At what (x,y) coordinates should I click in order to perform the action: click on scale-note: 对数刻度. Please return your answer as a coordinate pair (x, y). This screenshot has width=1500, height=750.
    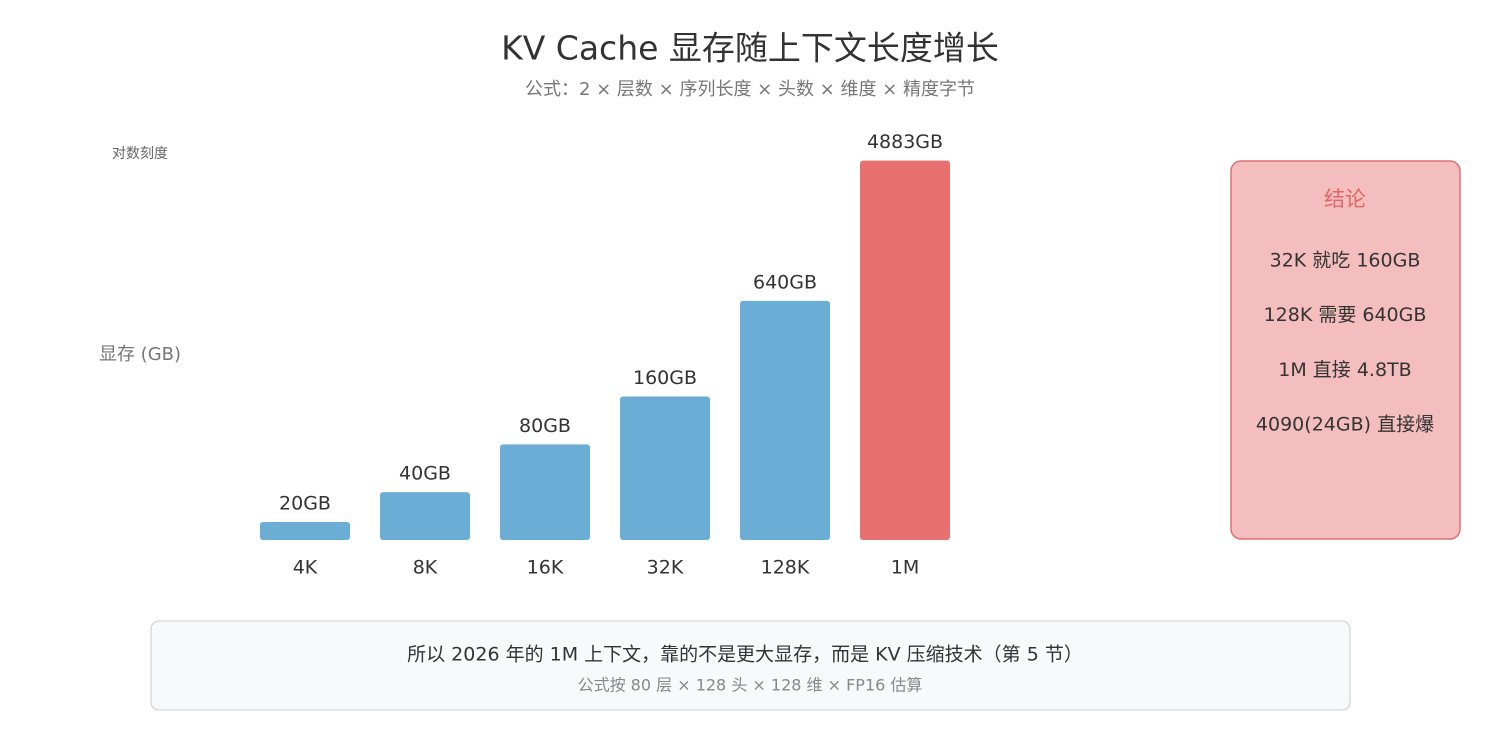
    Looking at the image, I should click on (140, 154).